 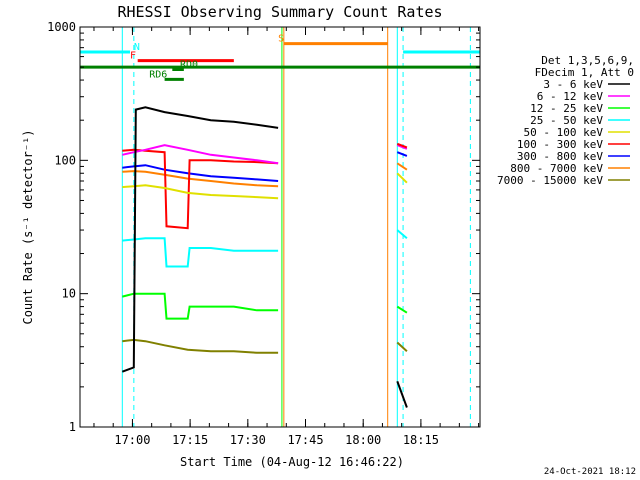 I want to click on series-3-6-kev, so click(x=200, y=239).